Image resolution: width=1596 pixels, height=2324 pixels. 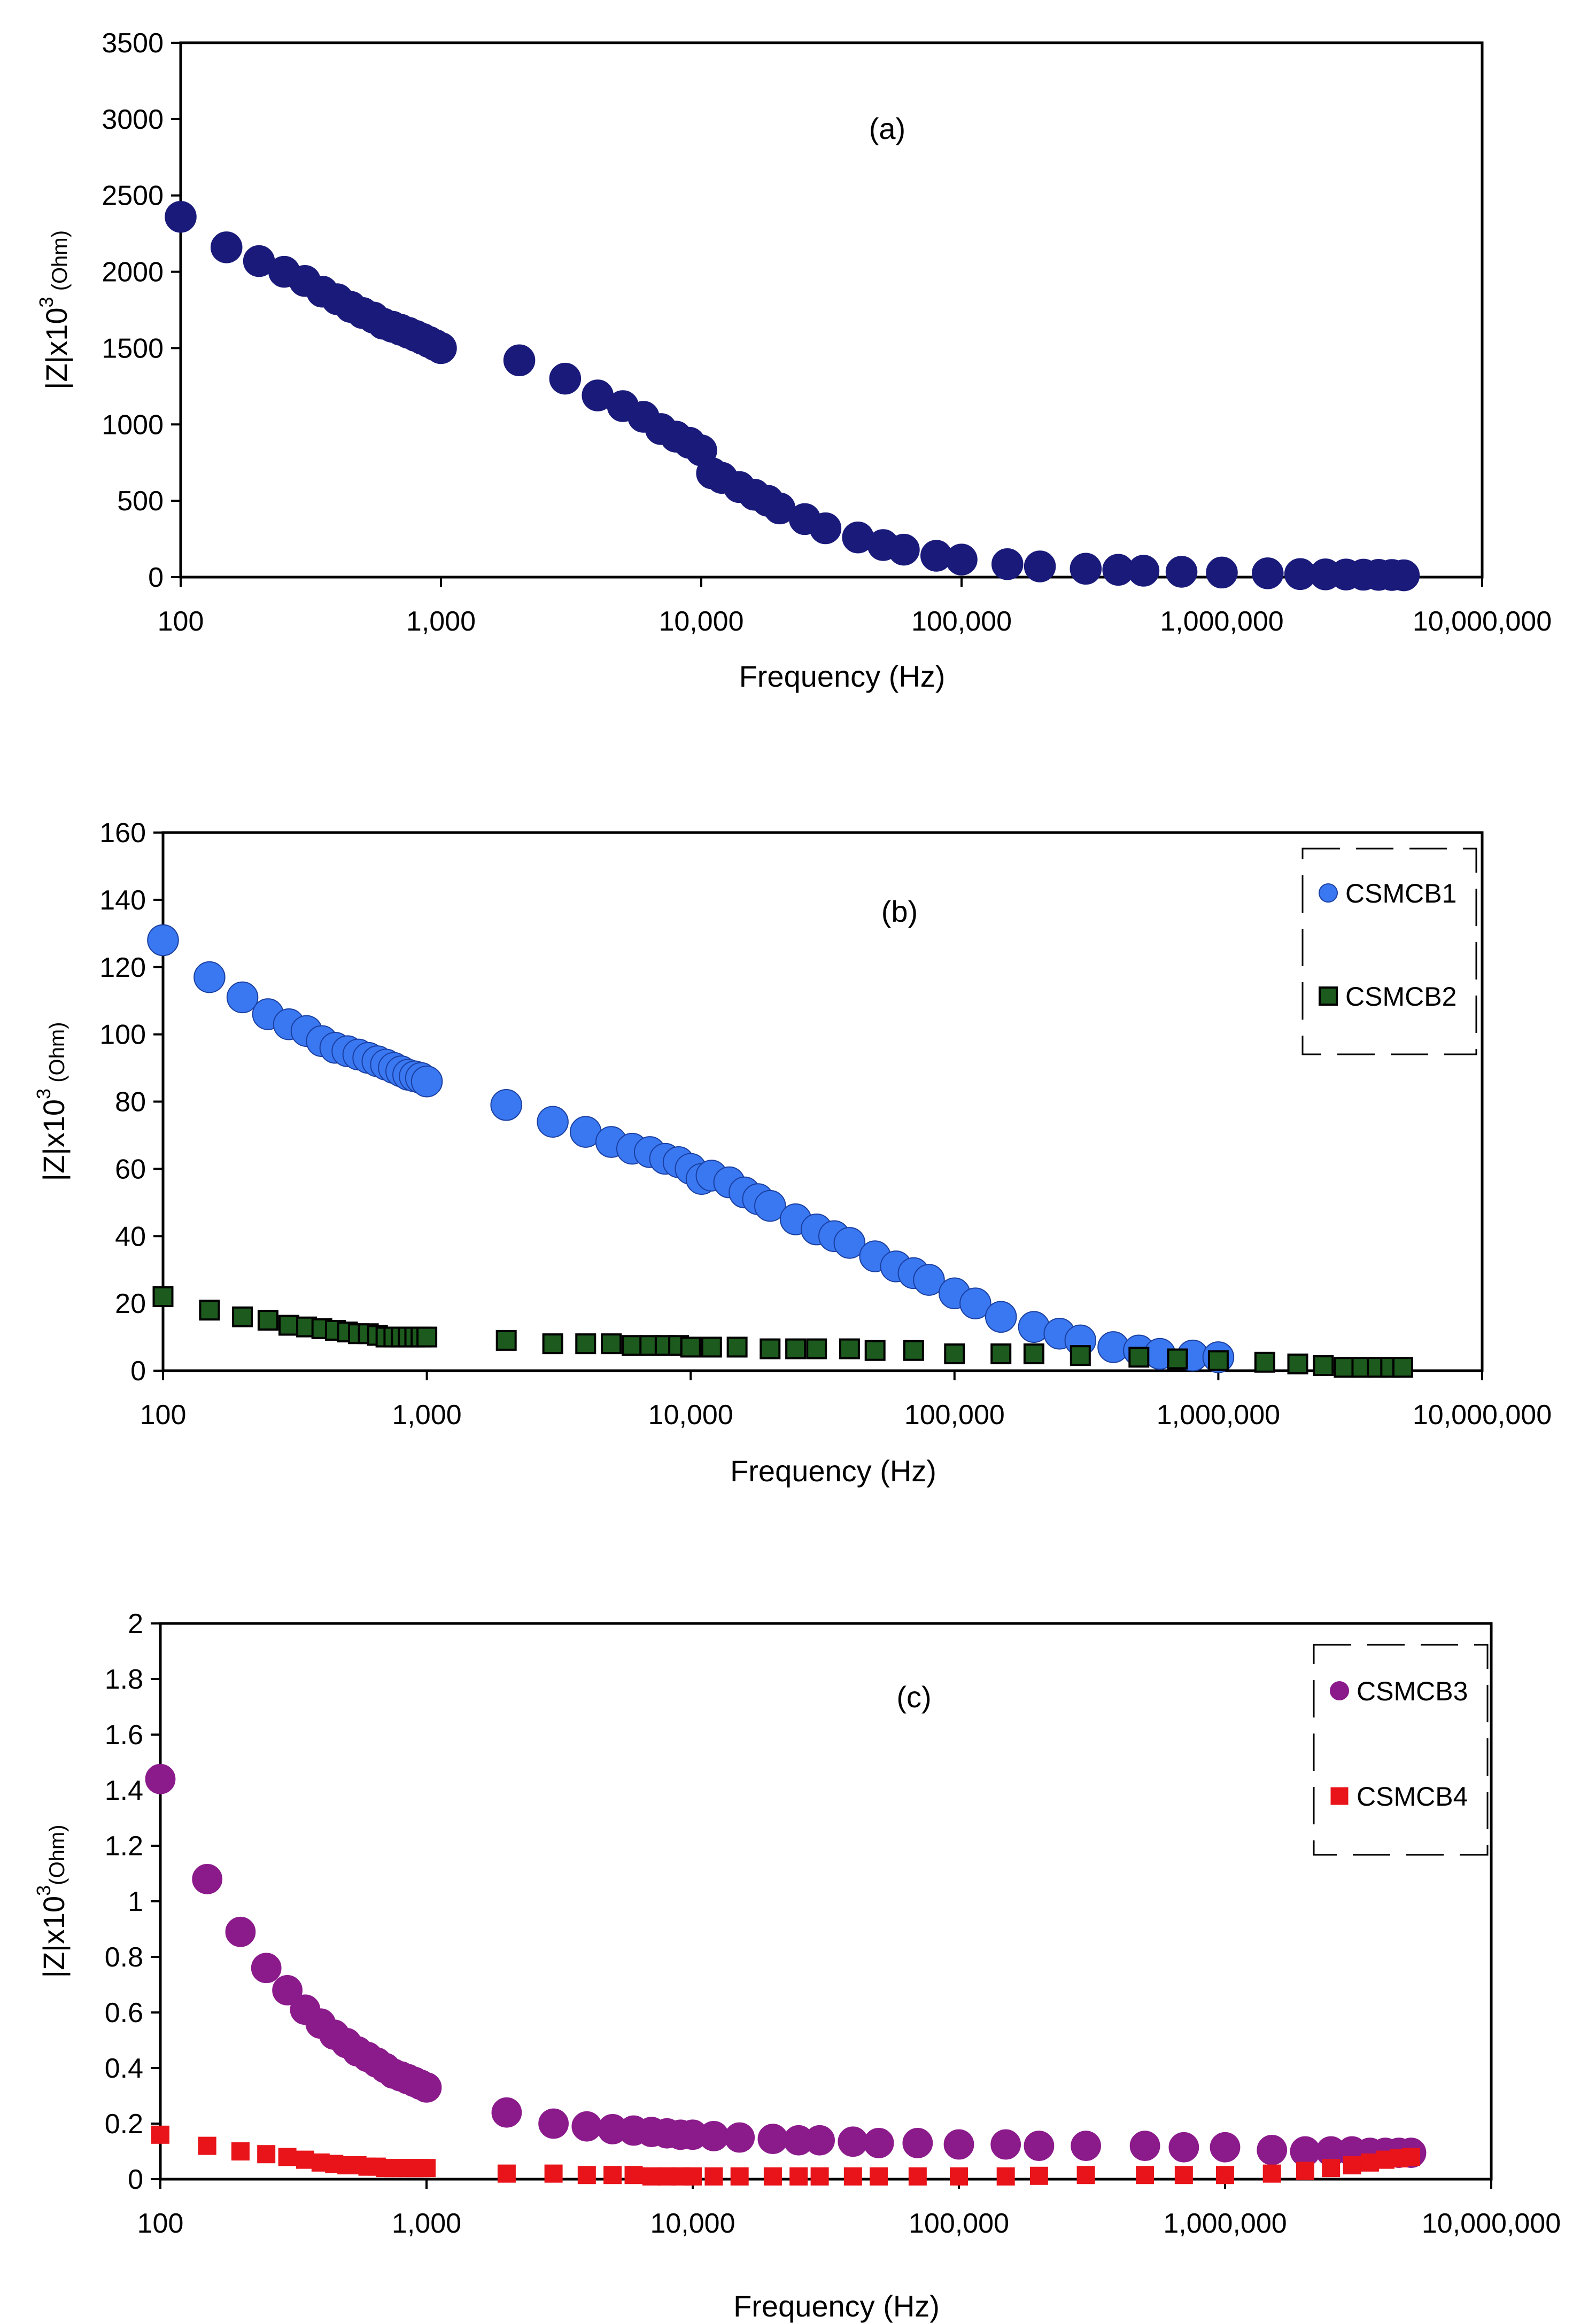 I want to click on y-tick-label: 3000, so click(x=133, y=119).